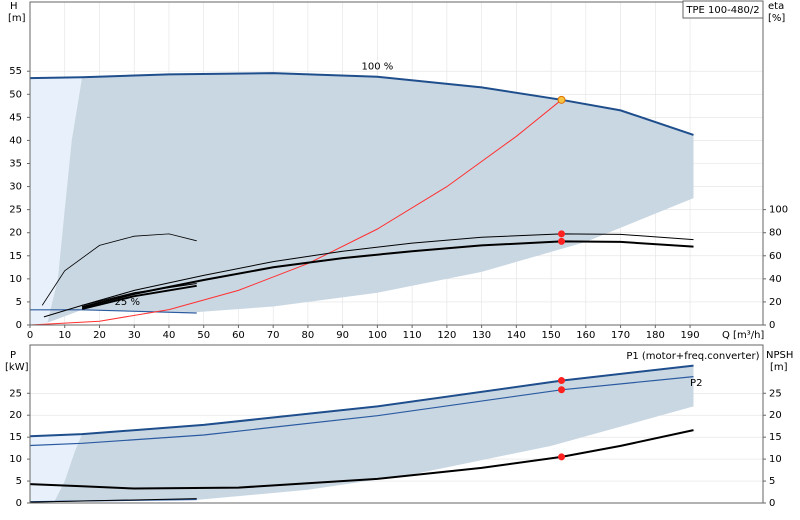  I want to click on y-tick-label: 35, so click(15, 164).